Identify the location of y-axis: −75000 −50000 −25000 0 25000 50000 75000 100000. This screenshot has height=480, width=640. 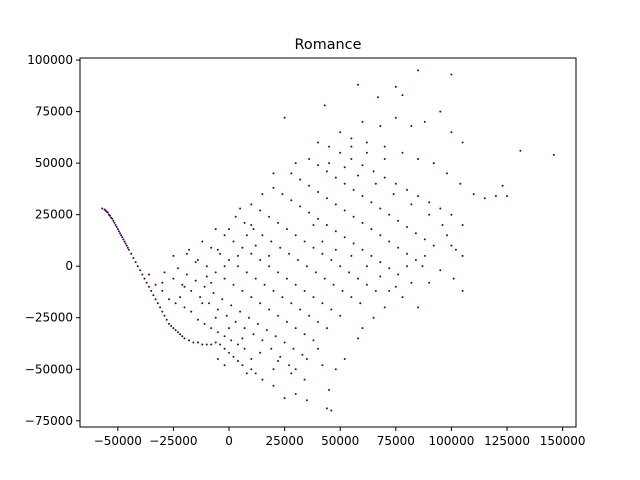
(52, 240).